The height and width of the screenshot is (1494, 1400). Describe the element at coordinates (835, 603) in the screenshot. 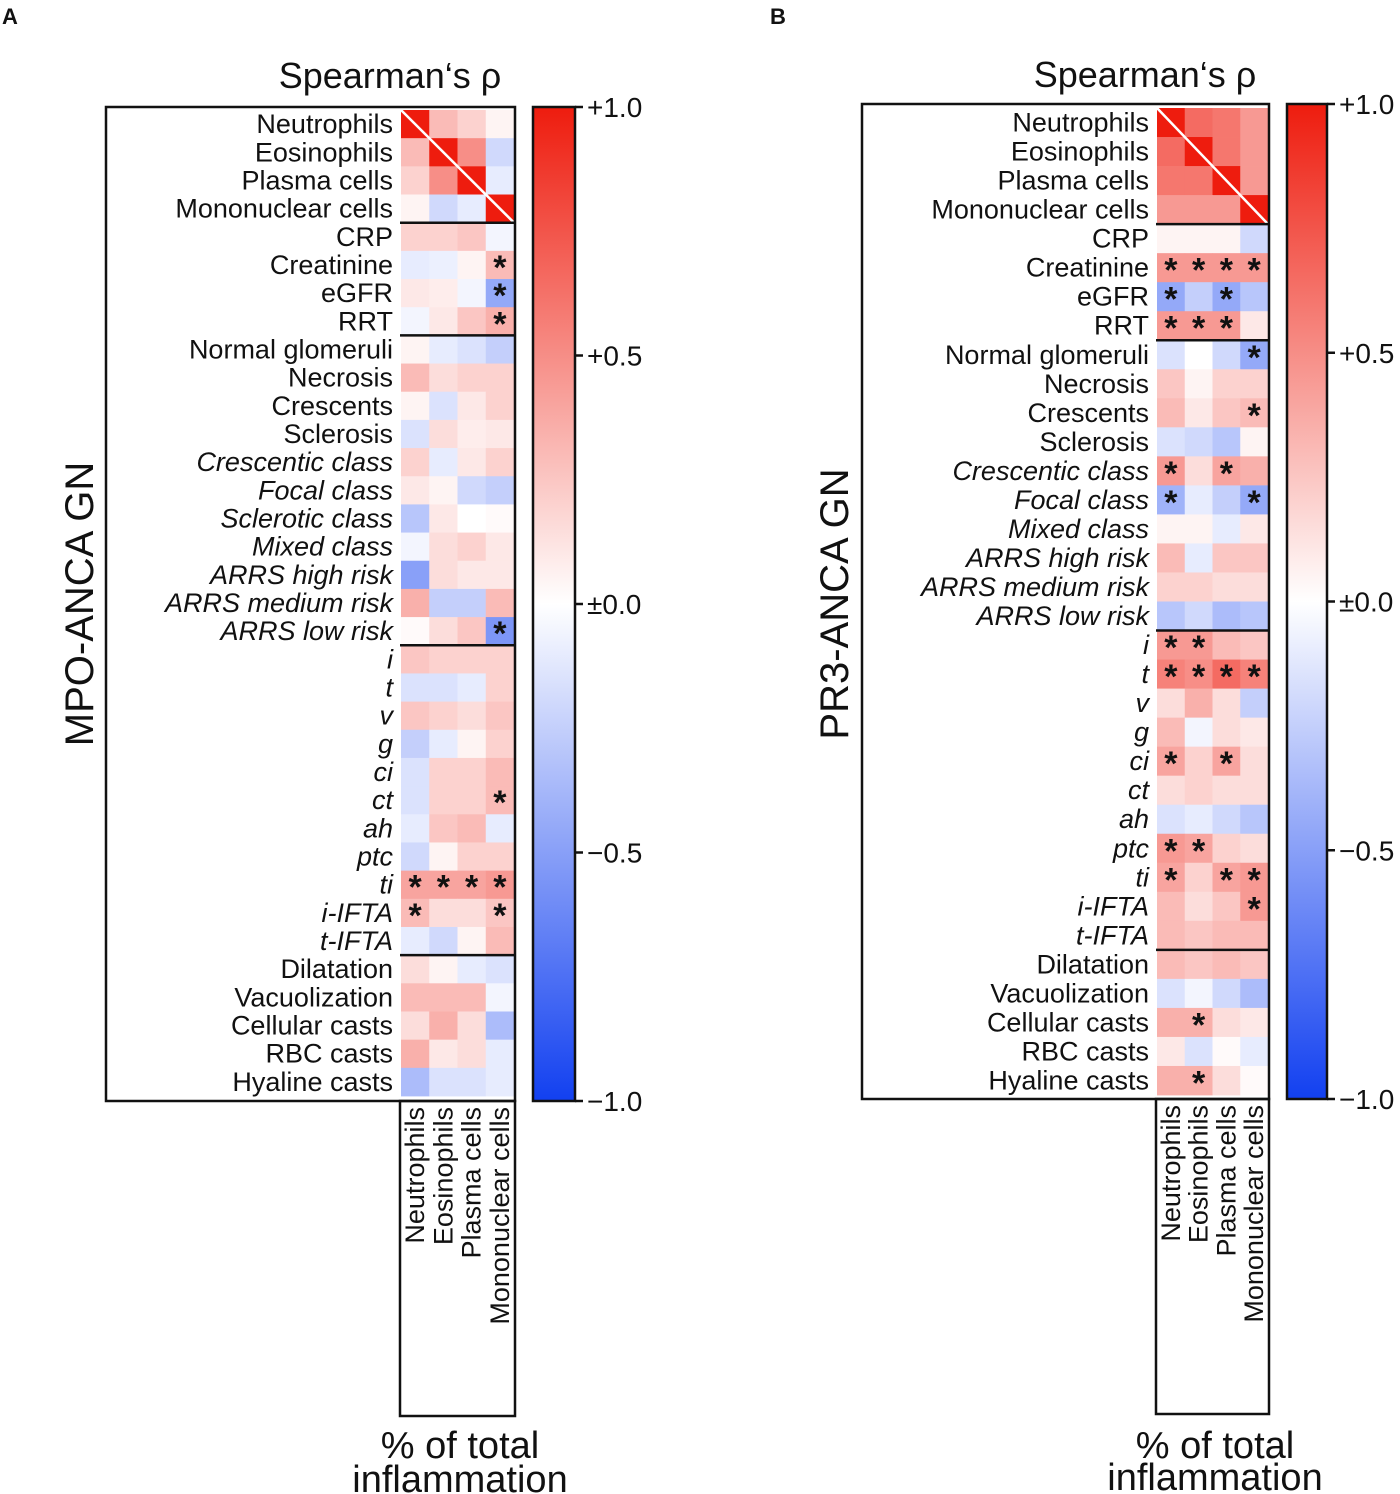

I see `y-axis-label: PR3-ANCA GN` at that location.